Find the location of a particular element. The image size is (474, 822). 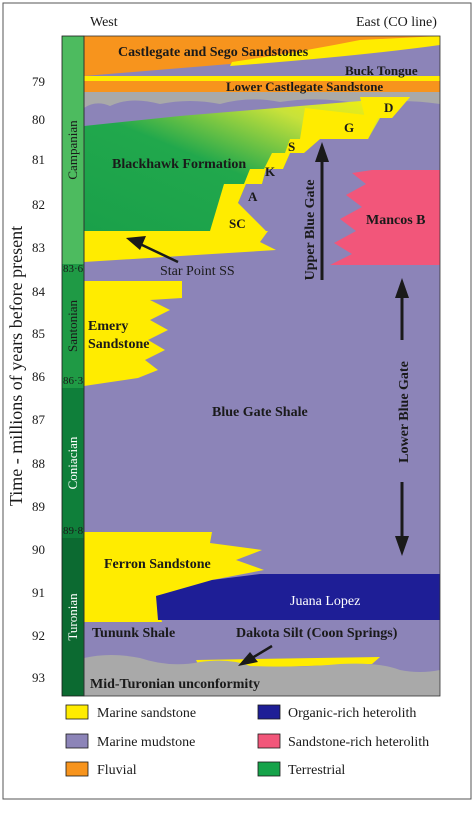

label-g: G is located at coordinates (349, 127).